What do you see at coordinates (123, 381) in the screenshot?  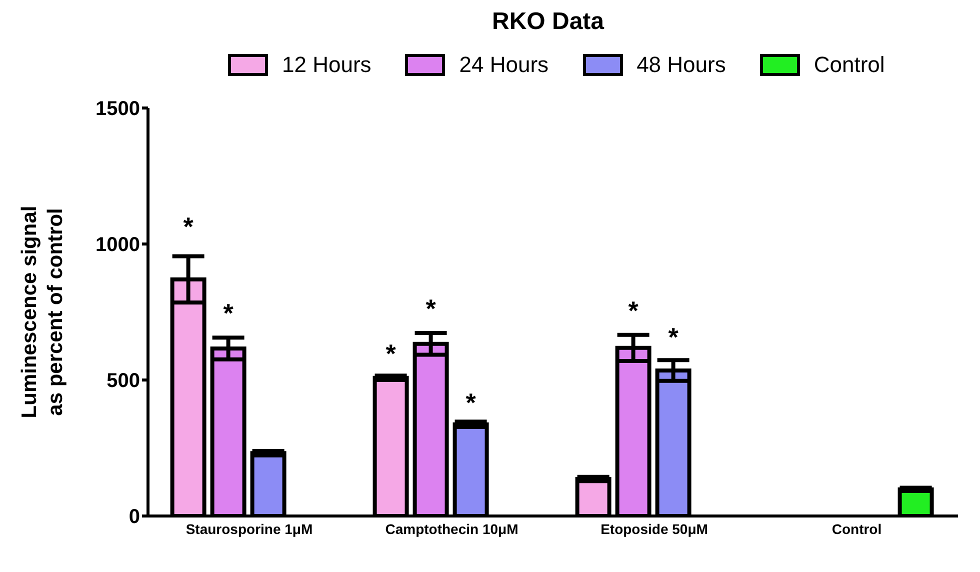 I see `y-tick-label: 500` at bounding box center [123, 381].